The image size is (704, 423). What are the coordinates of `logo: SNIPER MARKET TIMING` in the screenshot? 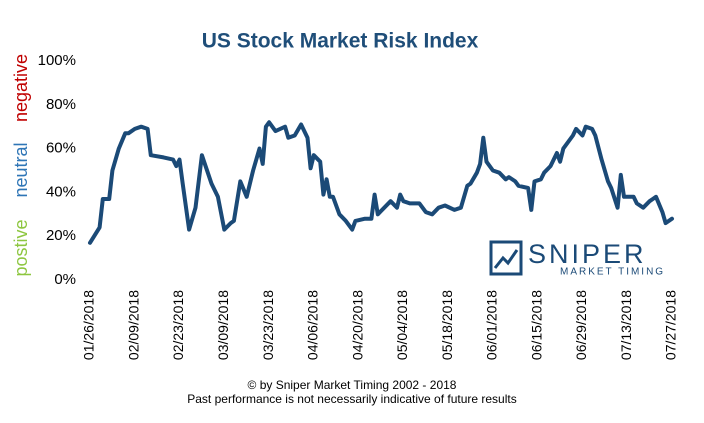 It's located at (577, 258).